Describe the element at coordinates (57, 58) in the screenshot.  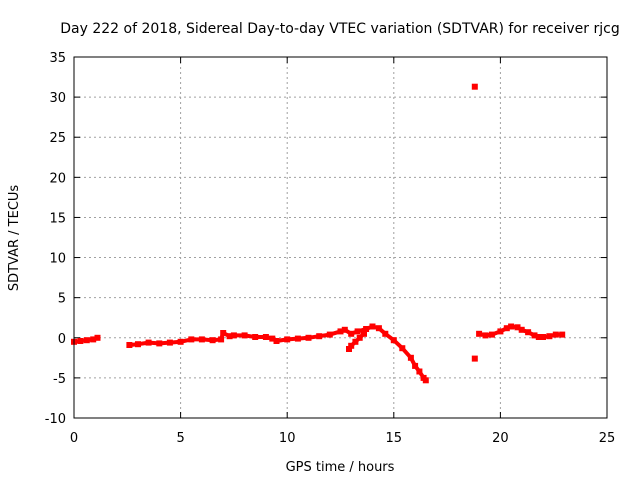
I see `y-tick-label: 35` at that location.